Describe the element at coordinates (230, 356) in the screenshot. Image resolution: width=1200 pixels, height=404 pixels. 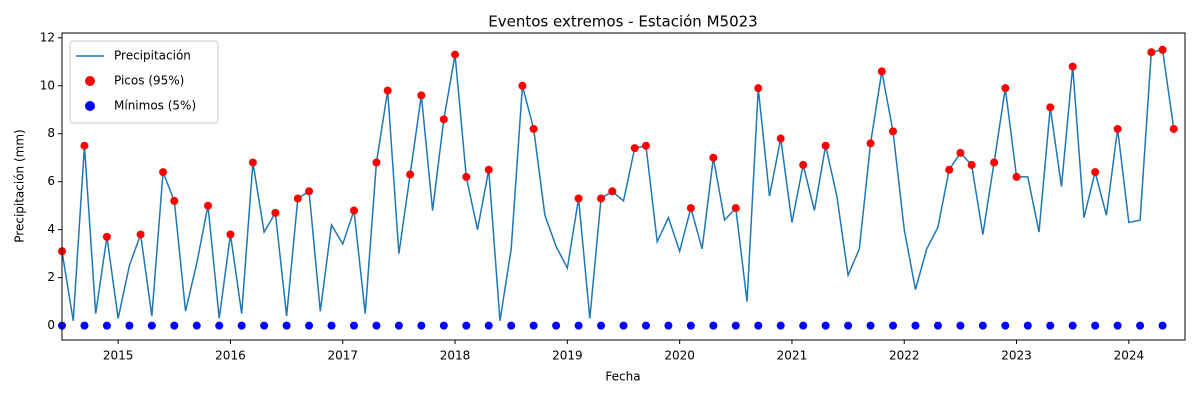
I see `x-tick-label: 2016` at that location.